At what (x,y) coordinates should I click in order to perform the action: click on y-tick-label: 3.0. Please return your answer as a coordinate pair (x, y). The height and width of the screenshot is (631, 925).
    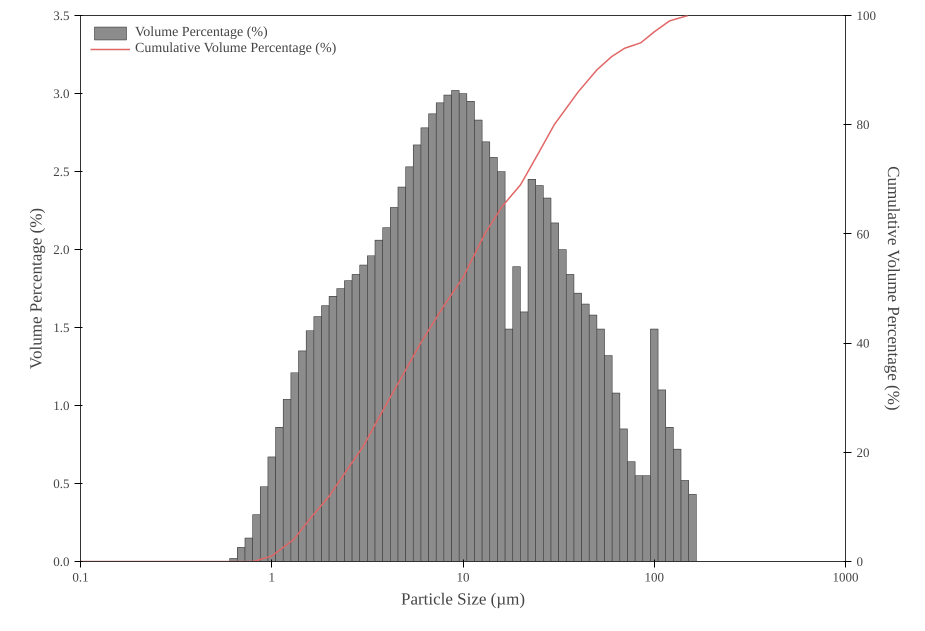
    Looking at the image, I should click on (61, 93).